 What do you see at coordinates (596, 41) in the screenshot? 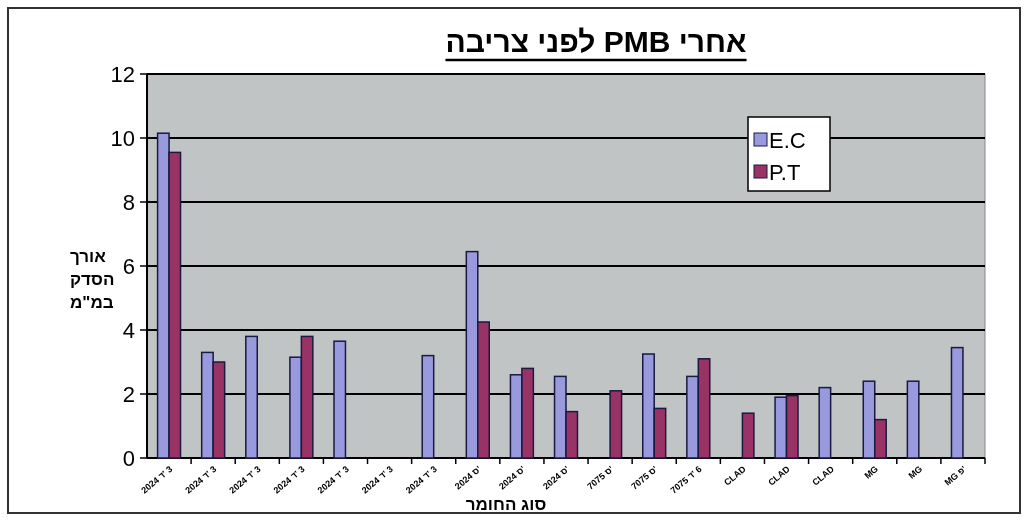
I see `chart-title: אחרי PMB לפני צריבה` at bounding box center [596, 41].